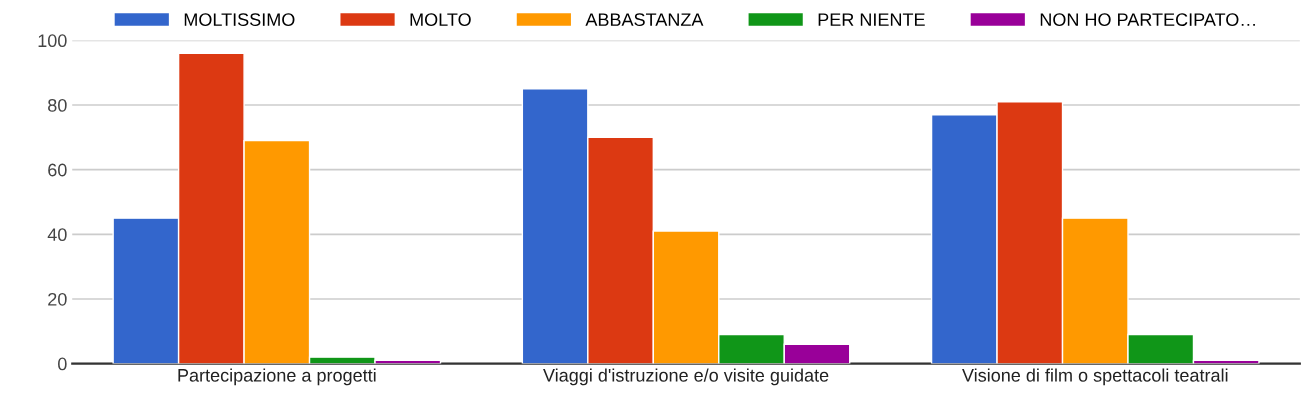 This screenshot has height=404, width=1313. Describe the element at coordinates (239, 19) in the screenshot. I see `legend-label: MOLTISSIMO` at that location.